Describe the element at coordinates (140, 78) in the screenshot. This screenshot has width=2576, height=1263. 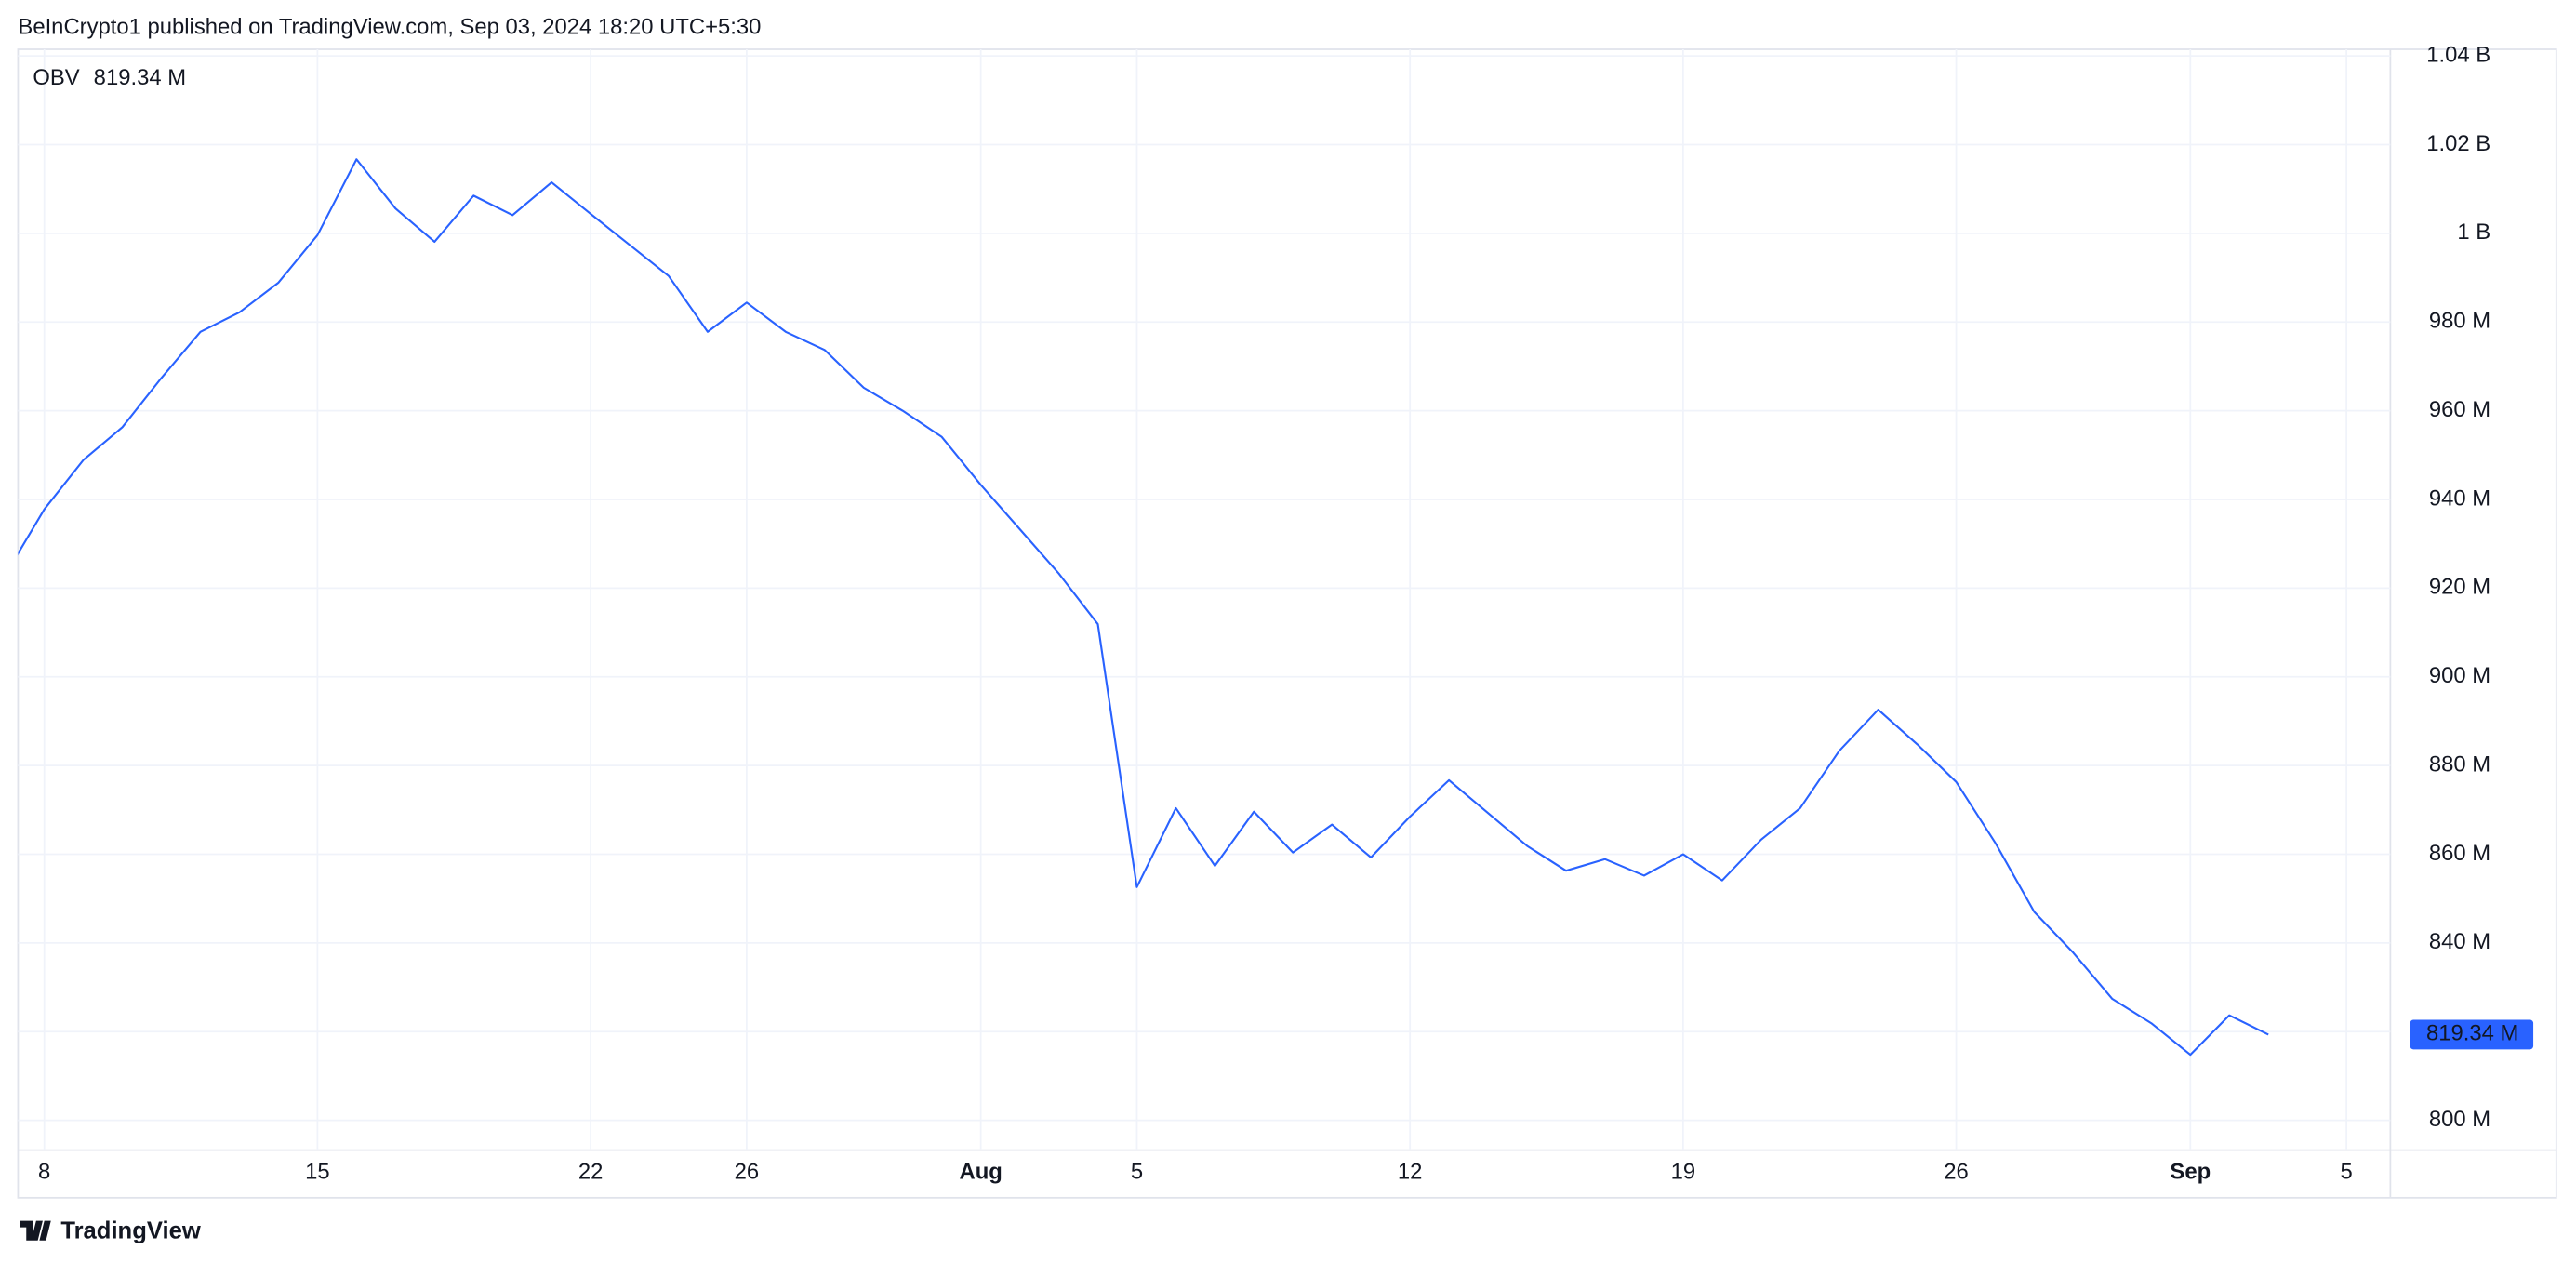
I see `legend-value: 819.34 M` at that location.